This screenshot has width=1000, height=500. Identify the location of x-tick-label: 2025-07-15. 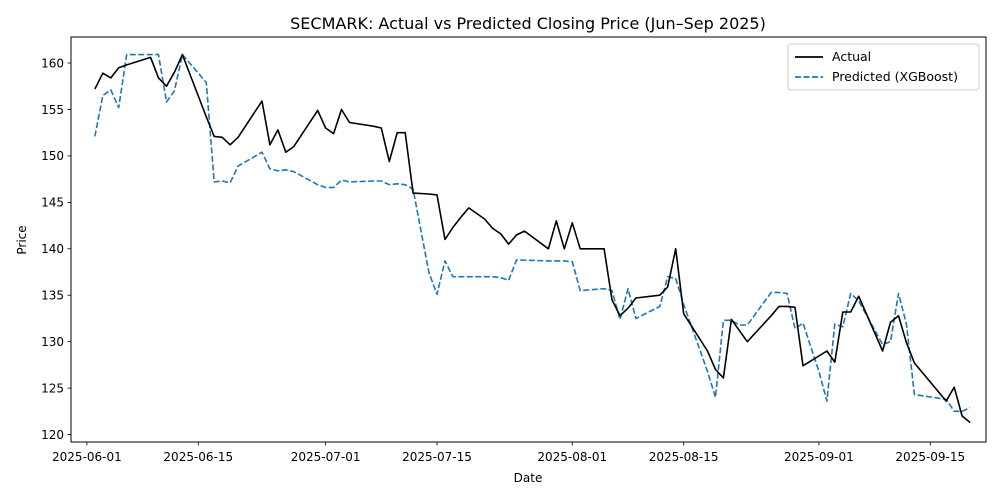
(437, 457).